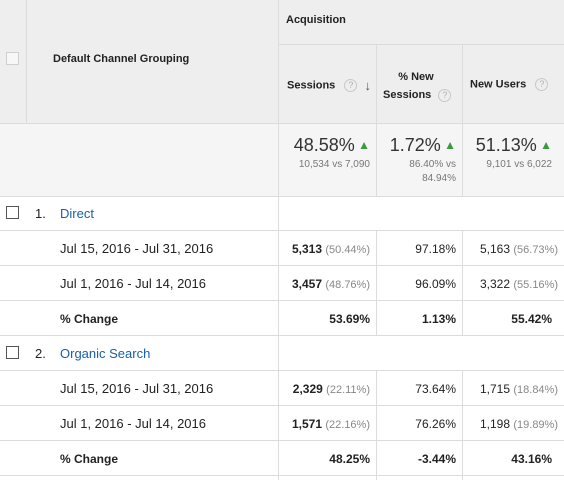  I want to click on row-index: 2., so click(40, 353).